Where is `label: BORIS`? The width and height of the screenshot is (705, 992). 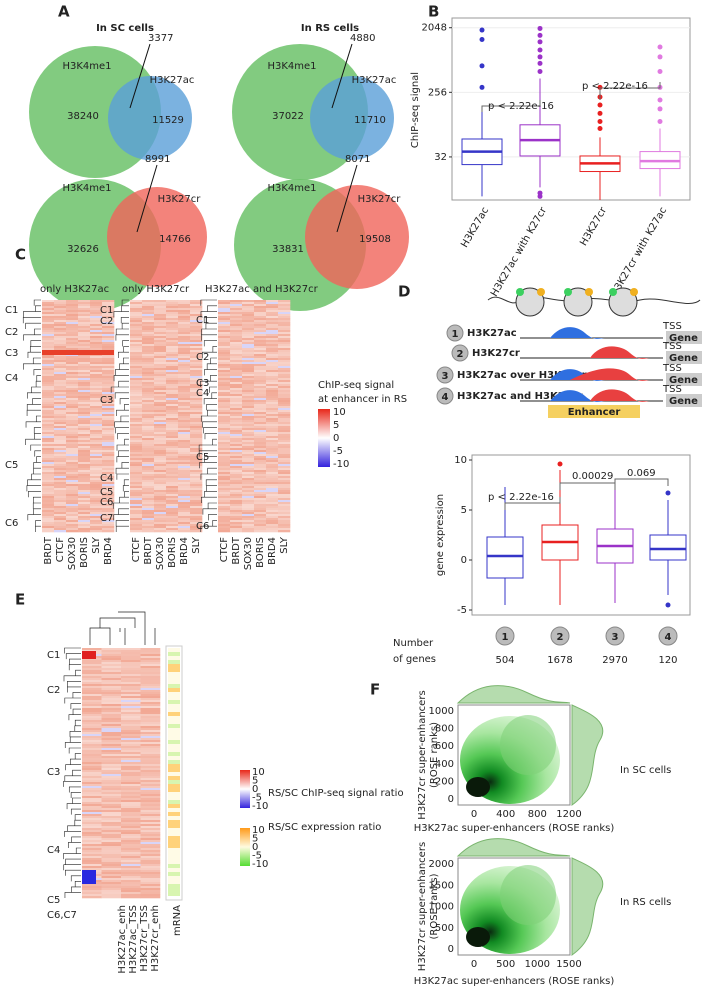
label: BORIS is located at coordinates (84, 552).